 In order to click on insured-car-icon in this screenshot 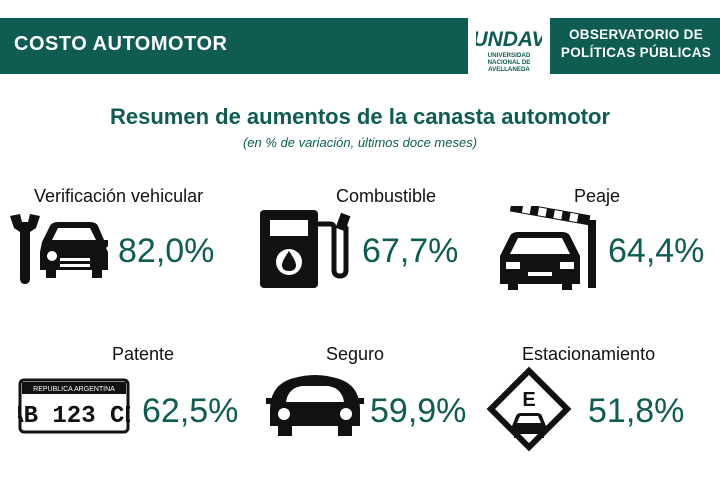, I will do `click(315, 405)`.